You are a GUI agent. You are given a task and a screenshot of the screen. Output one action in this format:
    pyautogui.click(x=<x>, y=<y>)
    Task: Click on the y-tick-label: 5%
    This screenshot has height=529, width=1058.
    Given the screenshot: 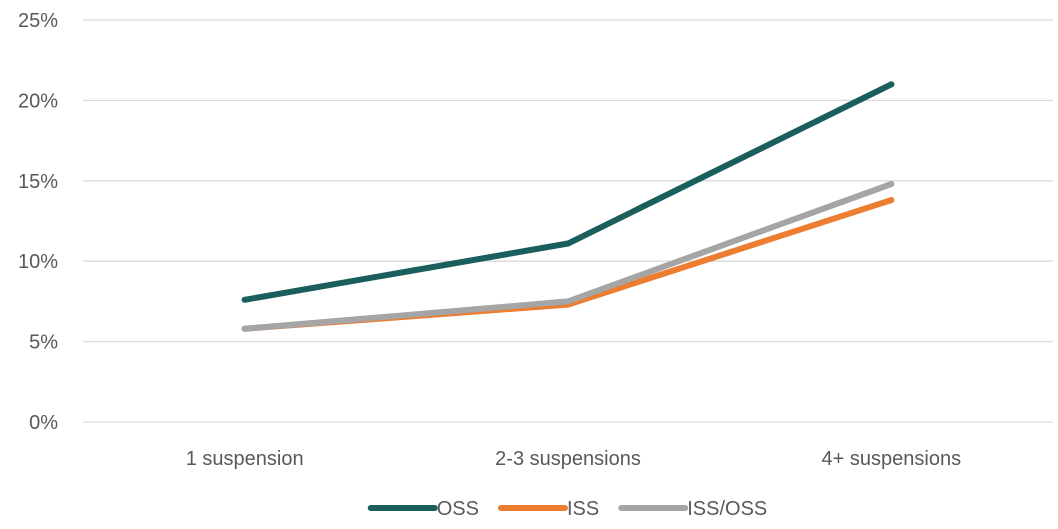 What is the action you would take?
    pyautogui.click(x=43, y=343)
    